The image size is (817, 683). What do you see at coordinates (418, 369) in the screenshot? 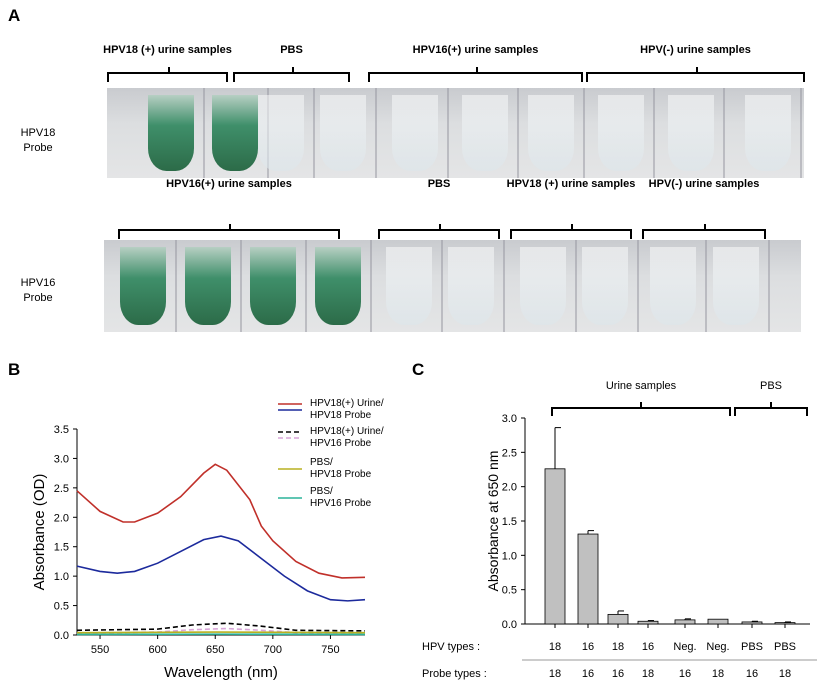
I see `panel-c-label: C` at bounding box center [418, 369].